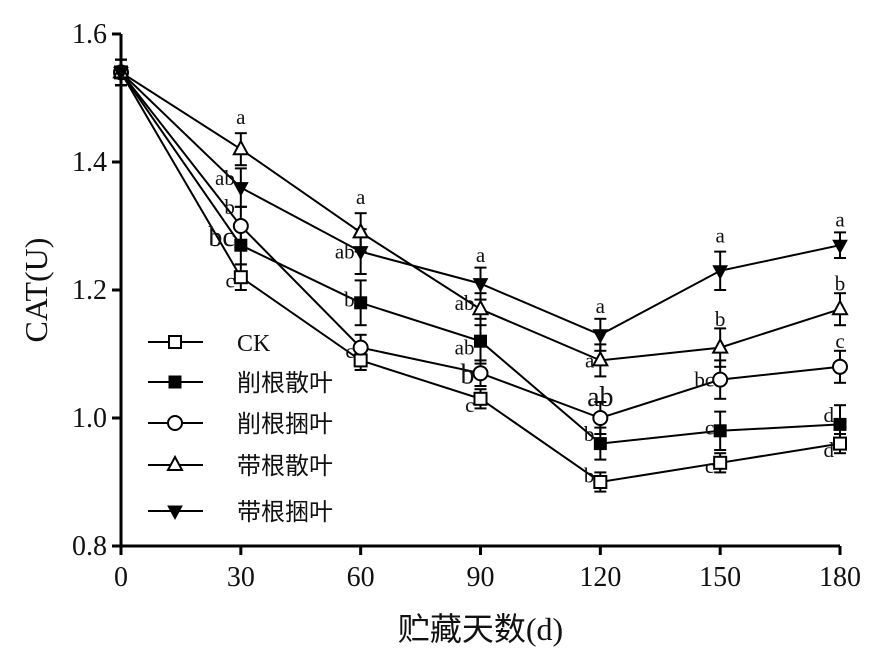 This screenshot has width=886, height=669. I want to click on x-axis-title: 贮藏天数(d), so click(480, 629).